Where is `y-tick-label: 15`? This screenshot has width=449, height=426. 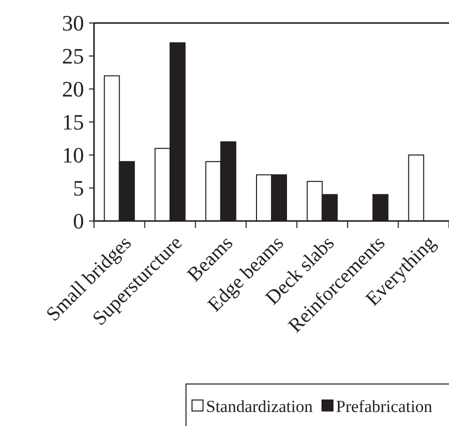 y-tick-label: 15 is located at coordinates (73, 122).